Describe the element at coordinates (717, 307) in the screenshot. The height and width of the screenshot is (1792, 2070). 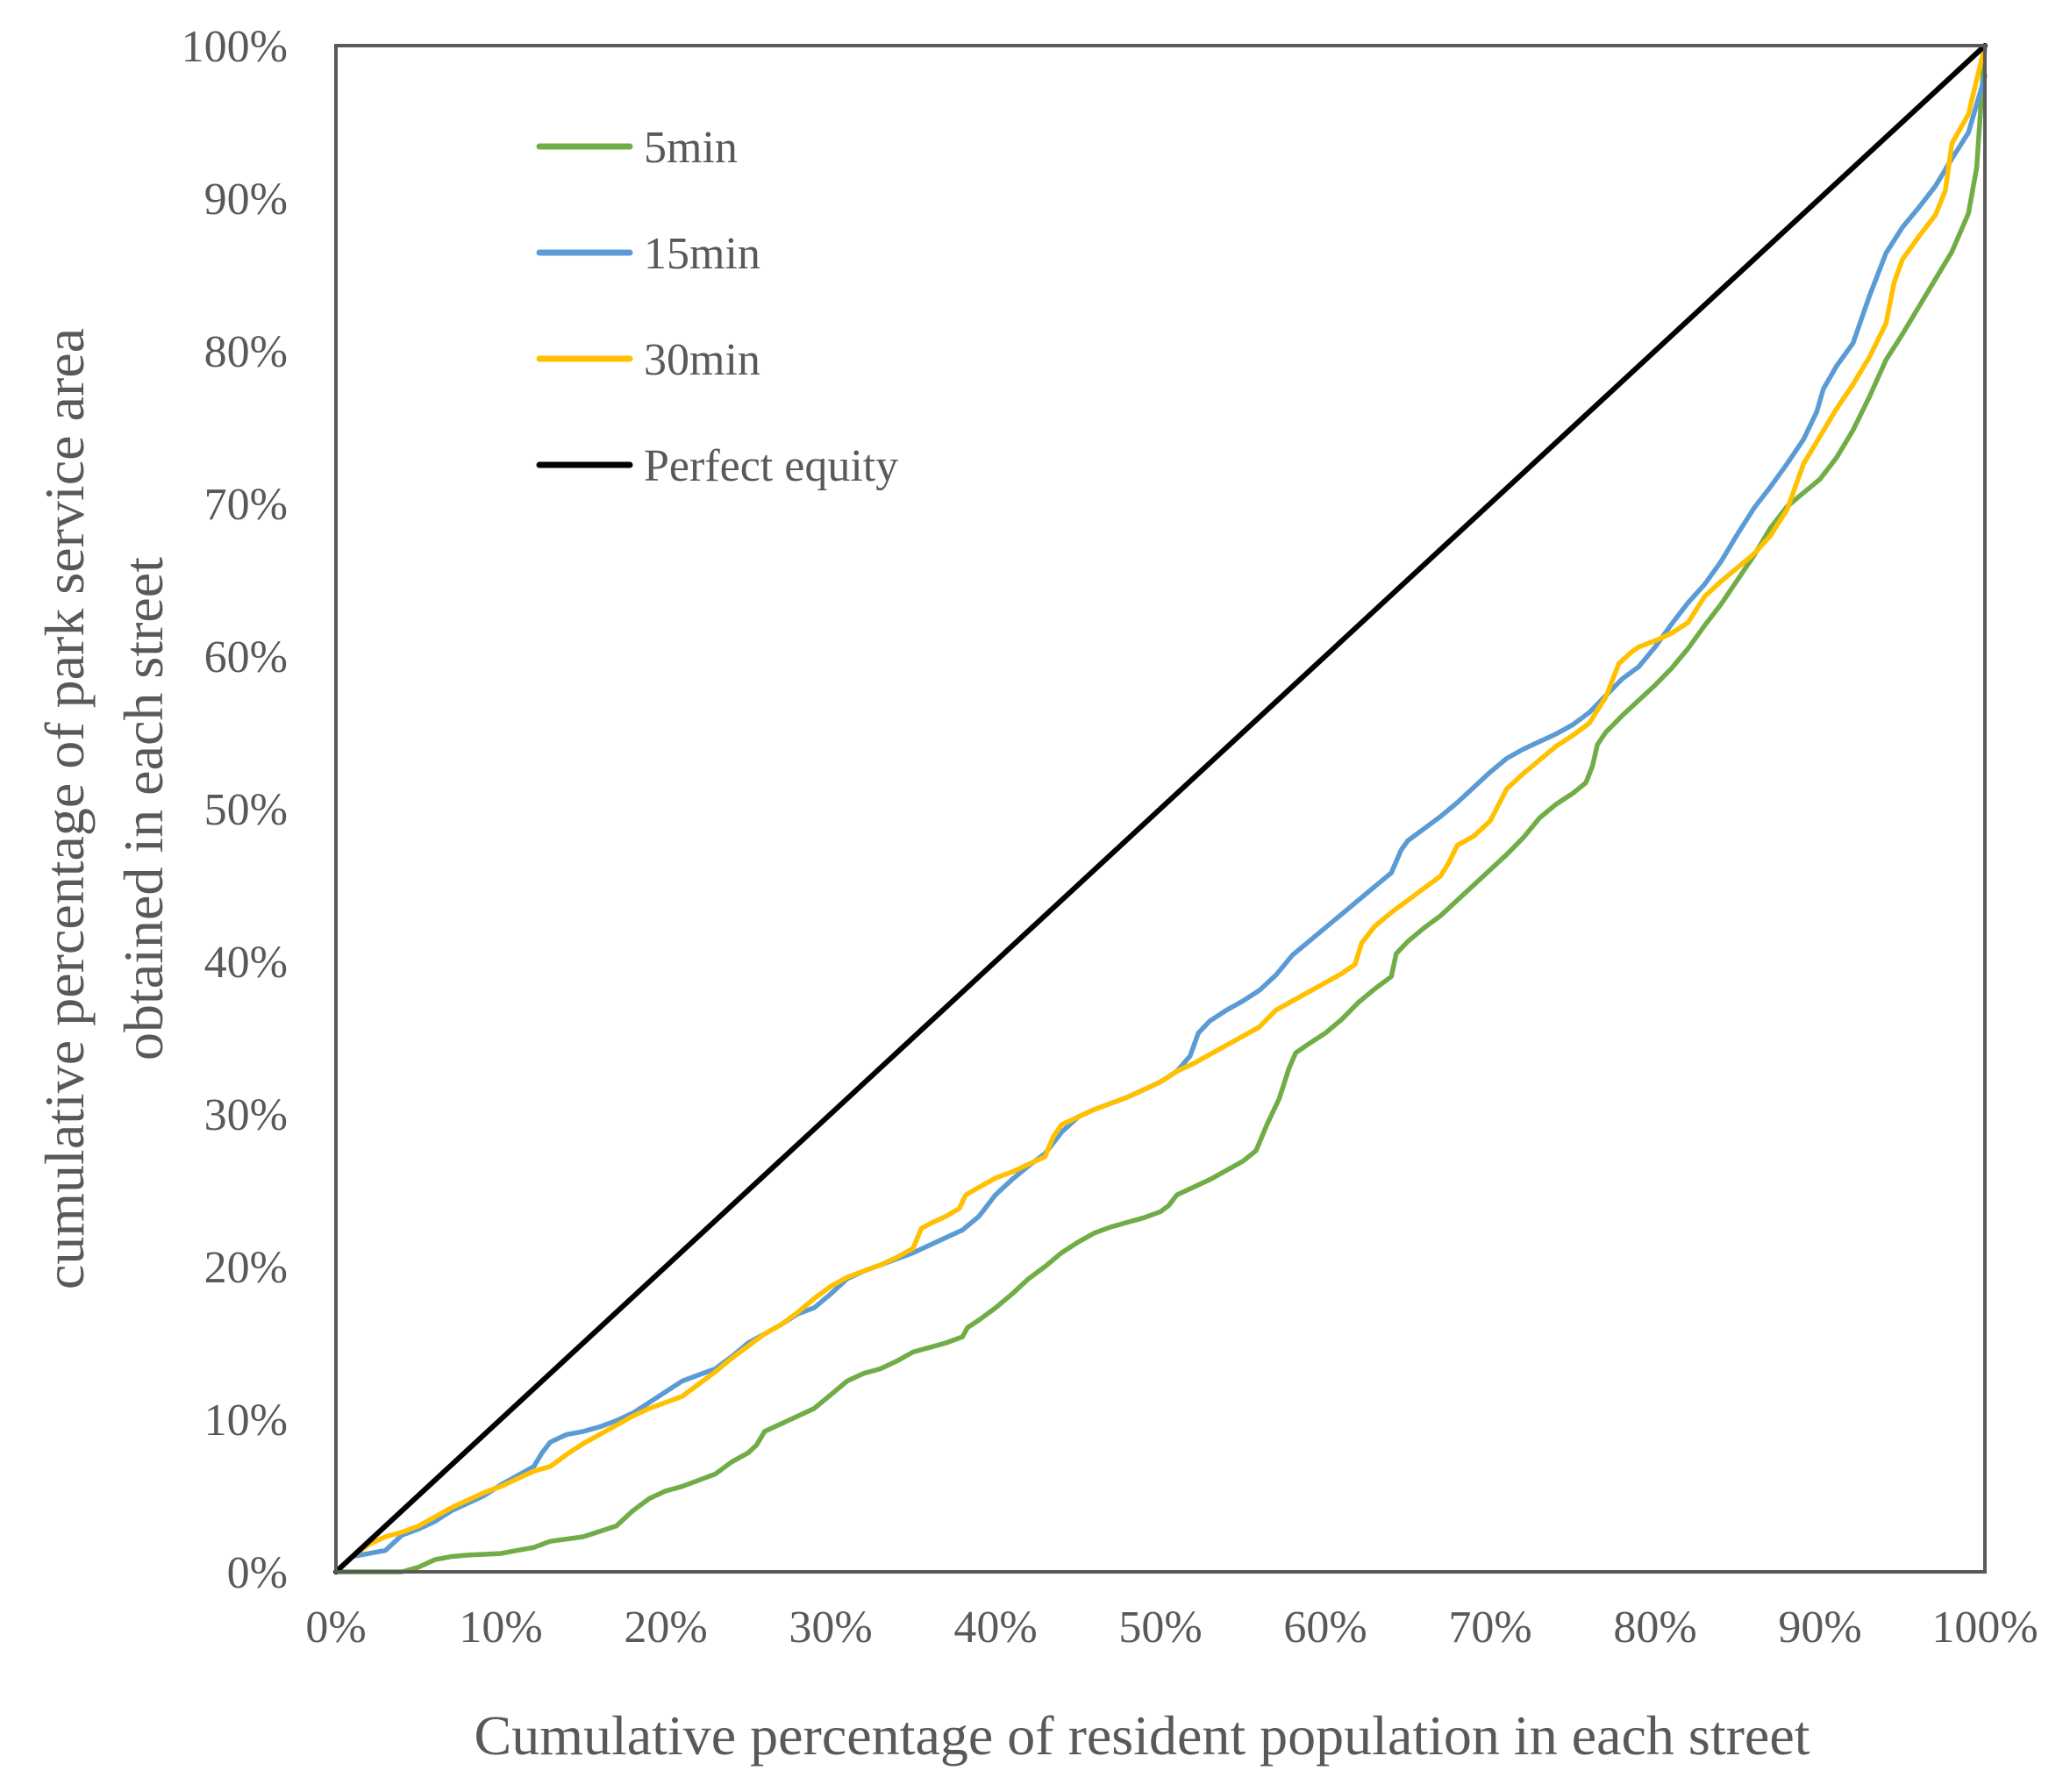
I see `legend: 5min 15min 30min Perfect equity` at that location.